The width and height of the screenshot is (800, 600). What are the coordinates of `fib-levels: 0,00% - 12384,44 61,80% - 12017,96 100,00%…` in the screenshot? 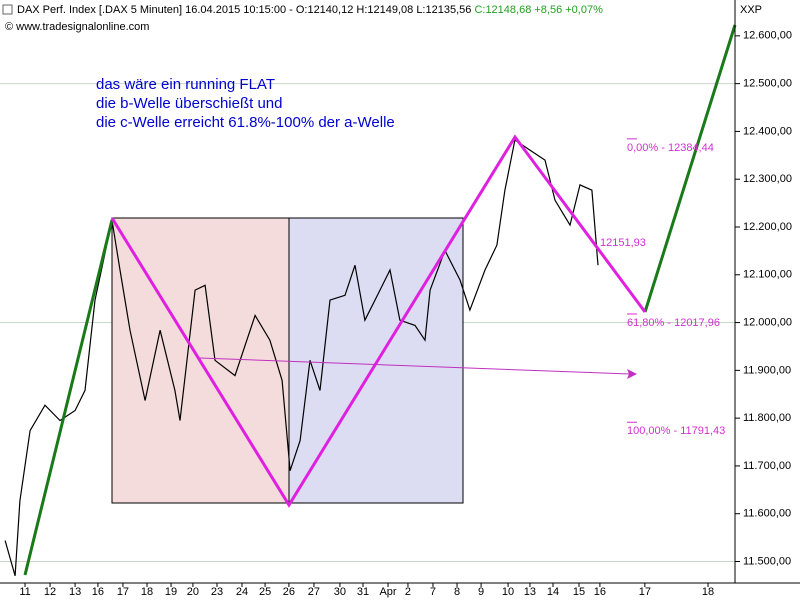 It's located at (662, 287).